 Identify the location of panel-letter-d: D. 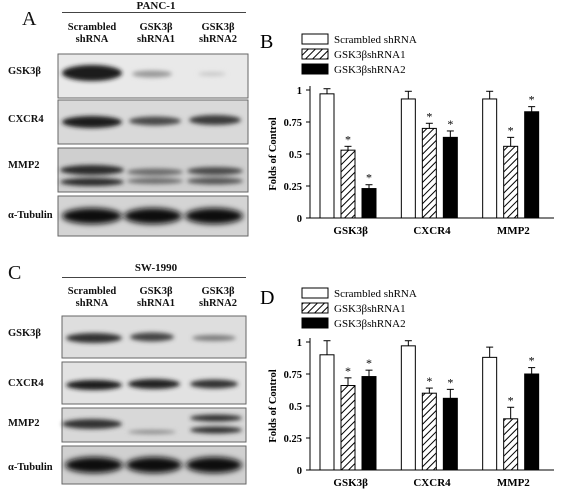
(267, 298).